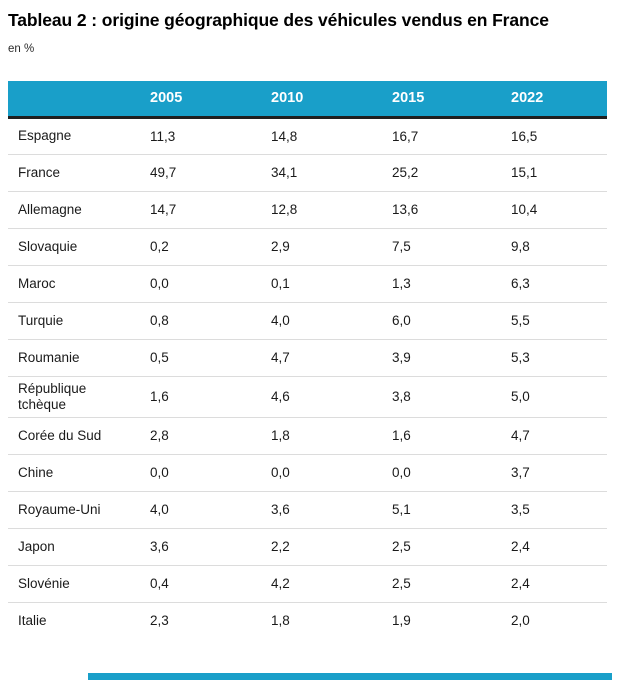 This screenshot has width=617, height=680. Describe the element at coordinates (559, 172) in the screenshot. I see `value-cell: 15,1` at that location.